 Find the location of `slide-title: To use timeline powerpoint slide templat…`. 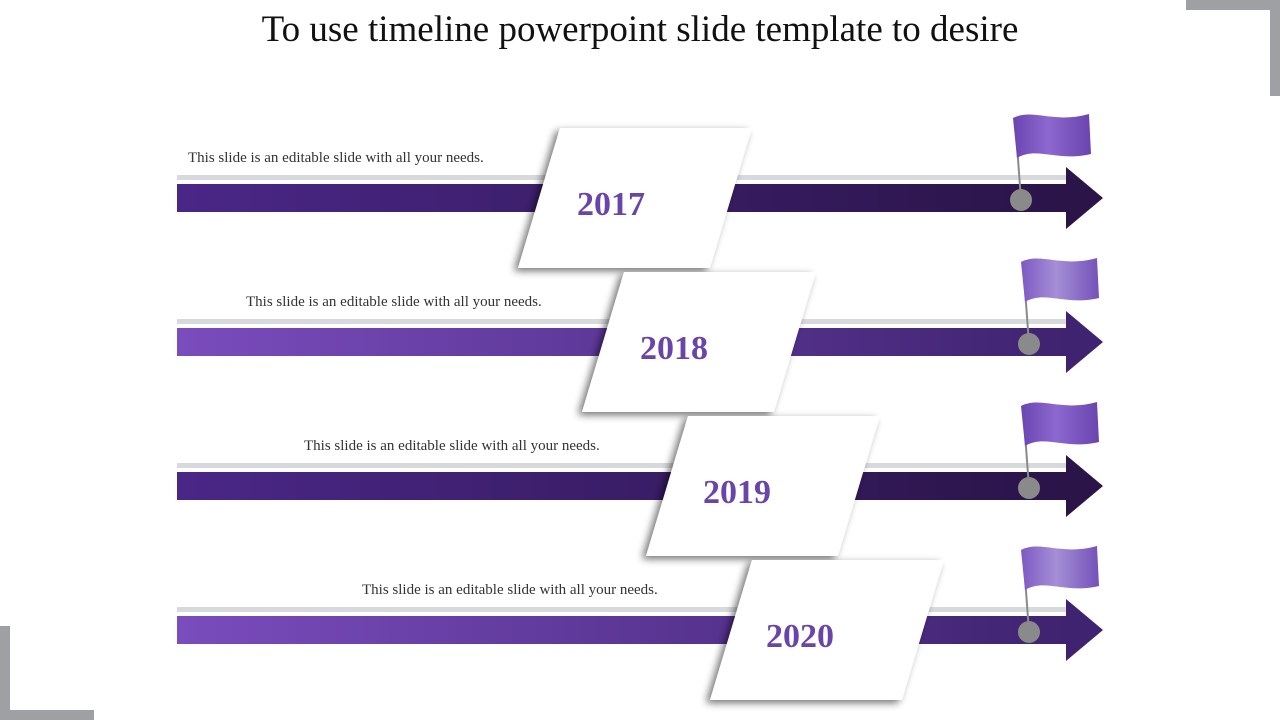

slide-title: To use timeline powerpoint slide templat… is located at coordinates (640, 29).